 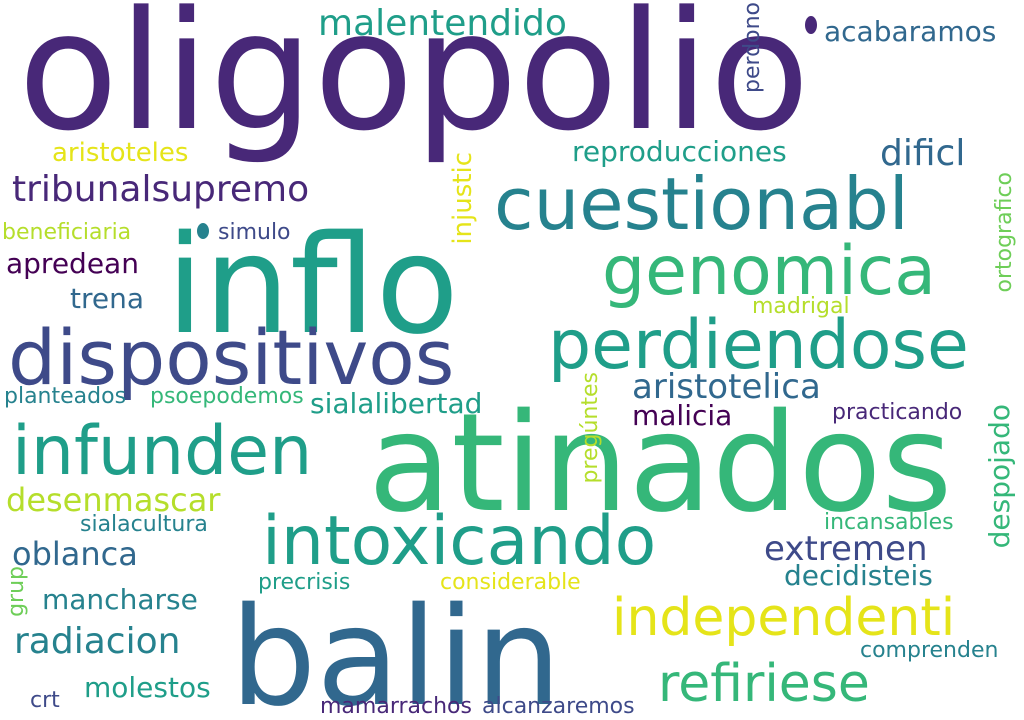 I want to click on word-planteados: planteados, so click(x=65, y=396).